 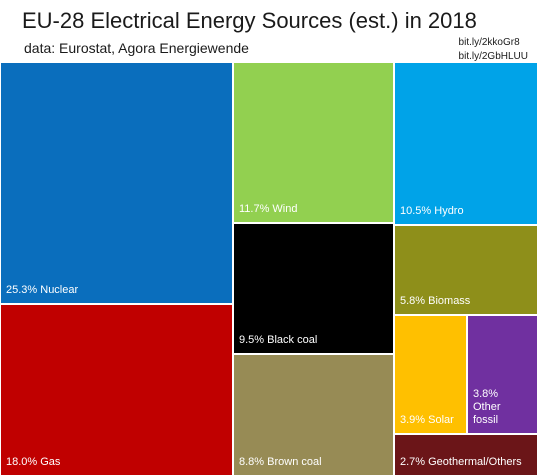 I want to click on tile-label-biomass: 5.8% Biomass, so click(x=435, y=301).